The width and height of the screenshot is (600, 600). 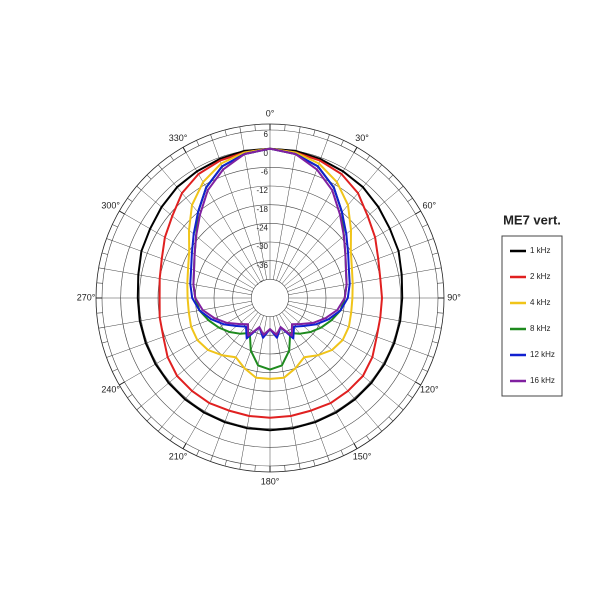 What do you see at coordinates (540, 250) in the screenshot?
I see `legend-label: 1 kHz` at bounding box center [540, 250].